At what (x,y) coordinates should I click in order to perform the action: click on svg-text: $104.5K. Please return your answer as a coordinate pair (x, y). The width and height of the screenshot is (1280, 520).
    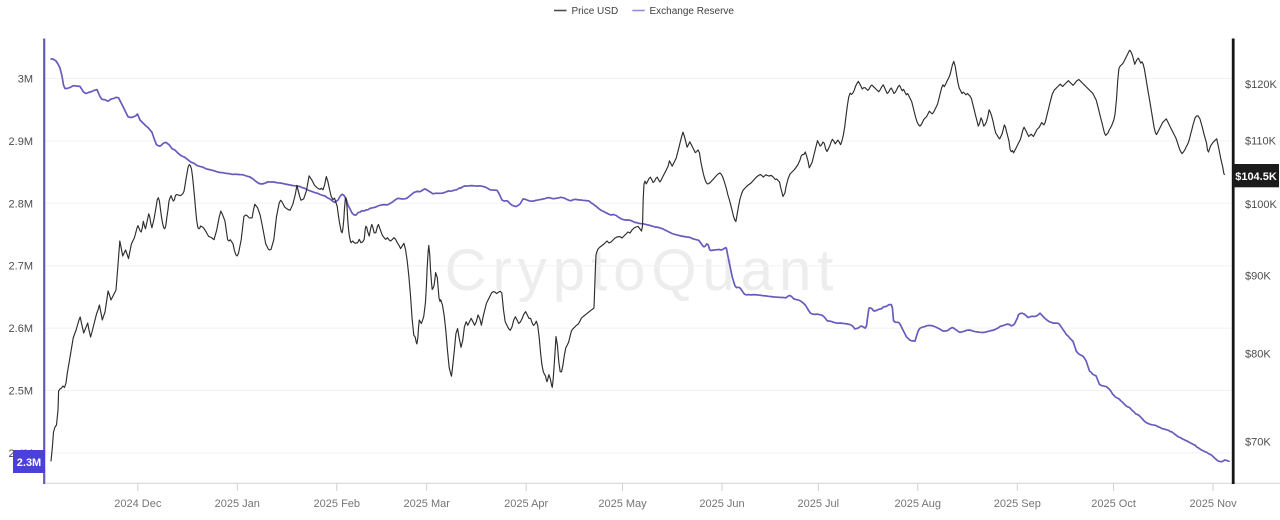
    Looking at the image, I should click on (1256, 177).